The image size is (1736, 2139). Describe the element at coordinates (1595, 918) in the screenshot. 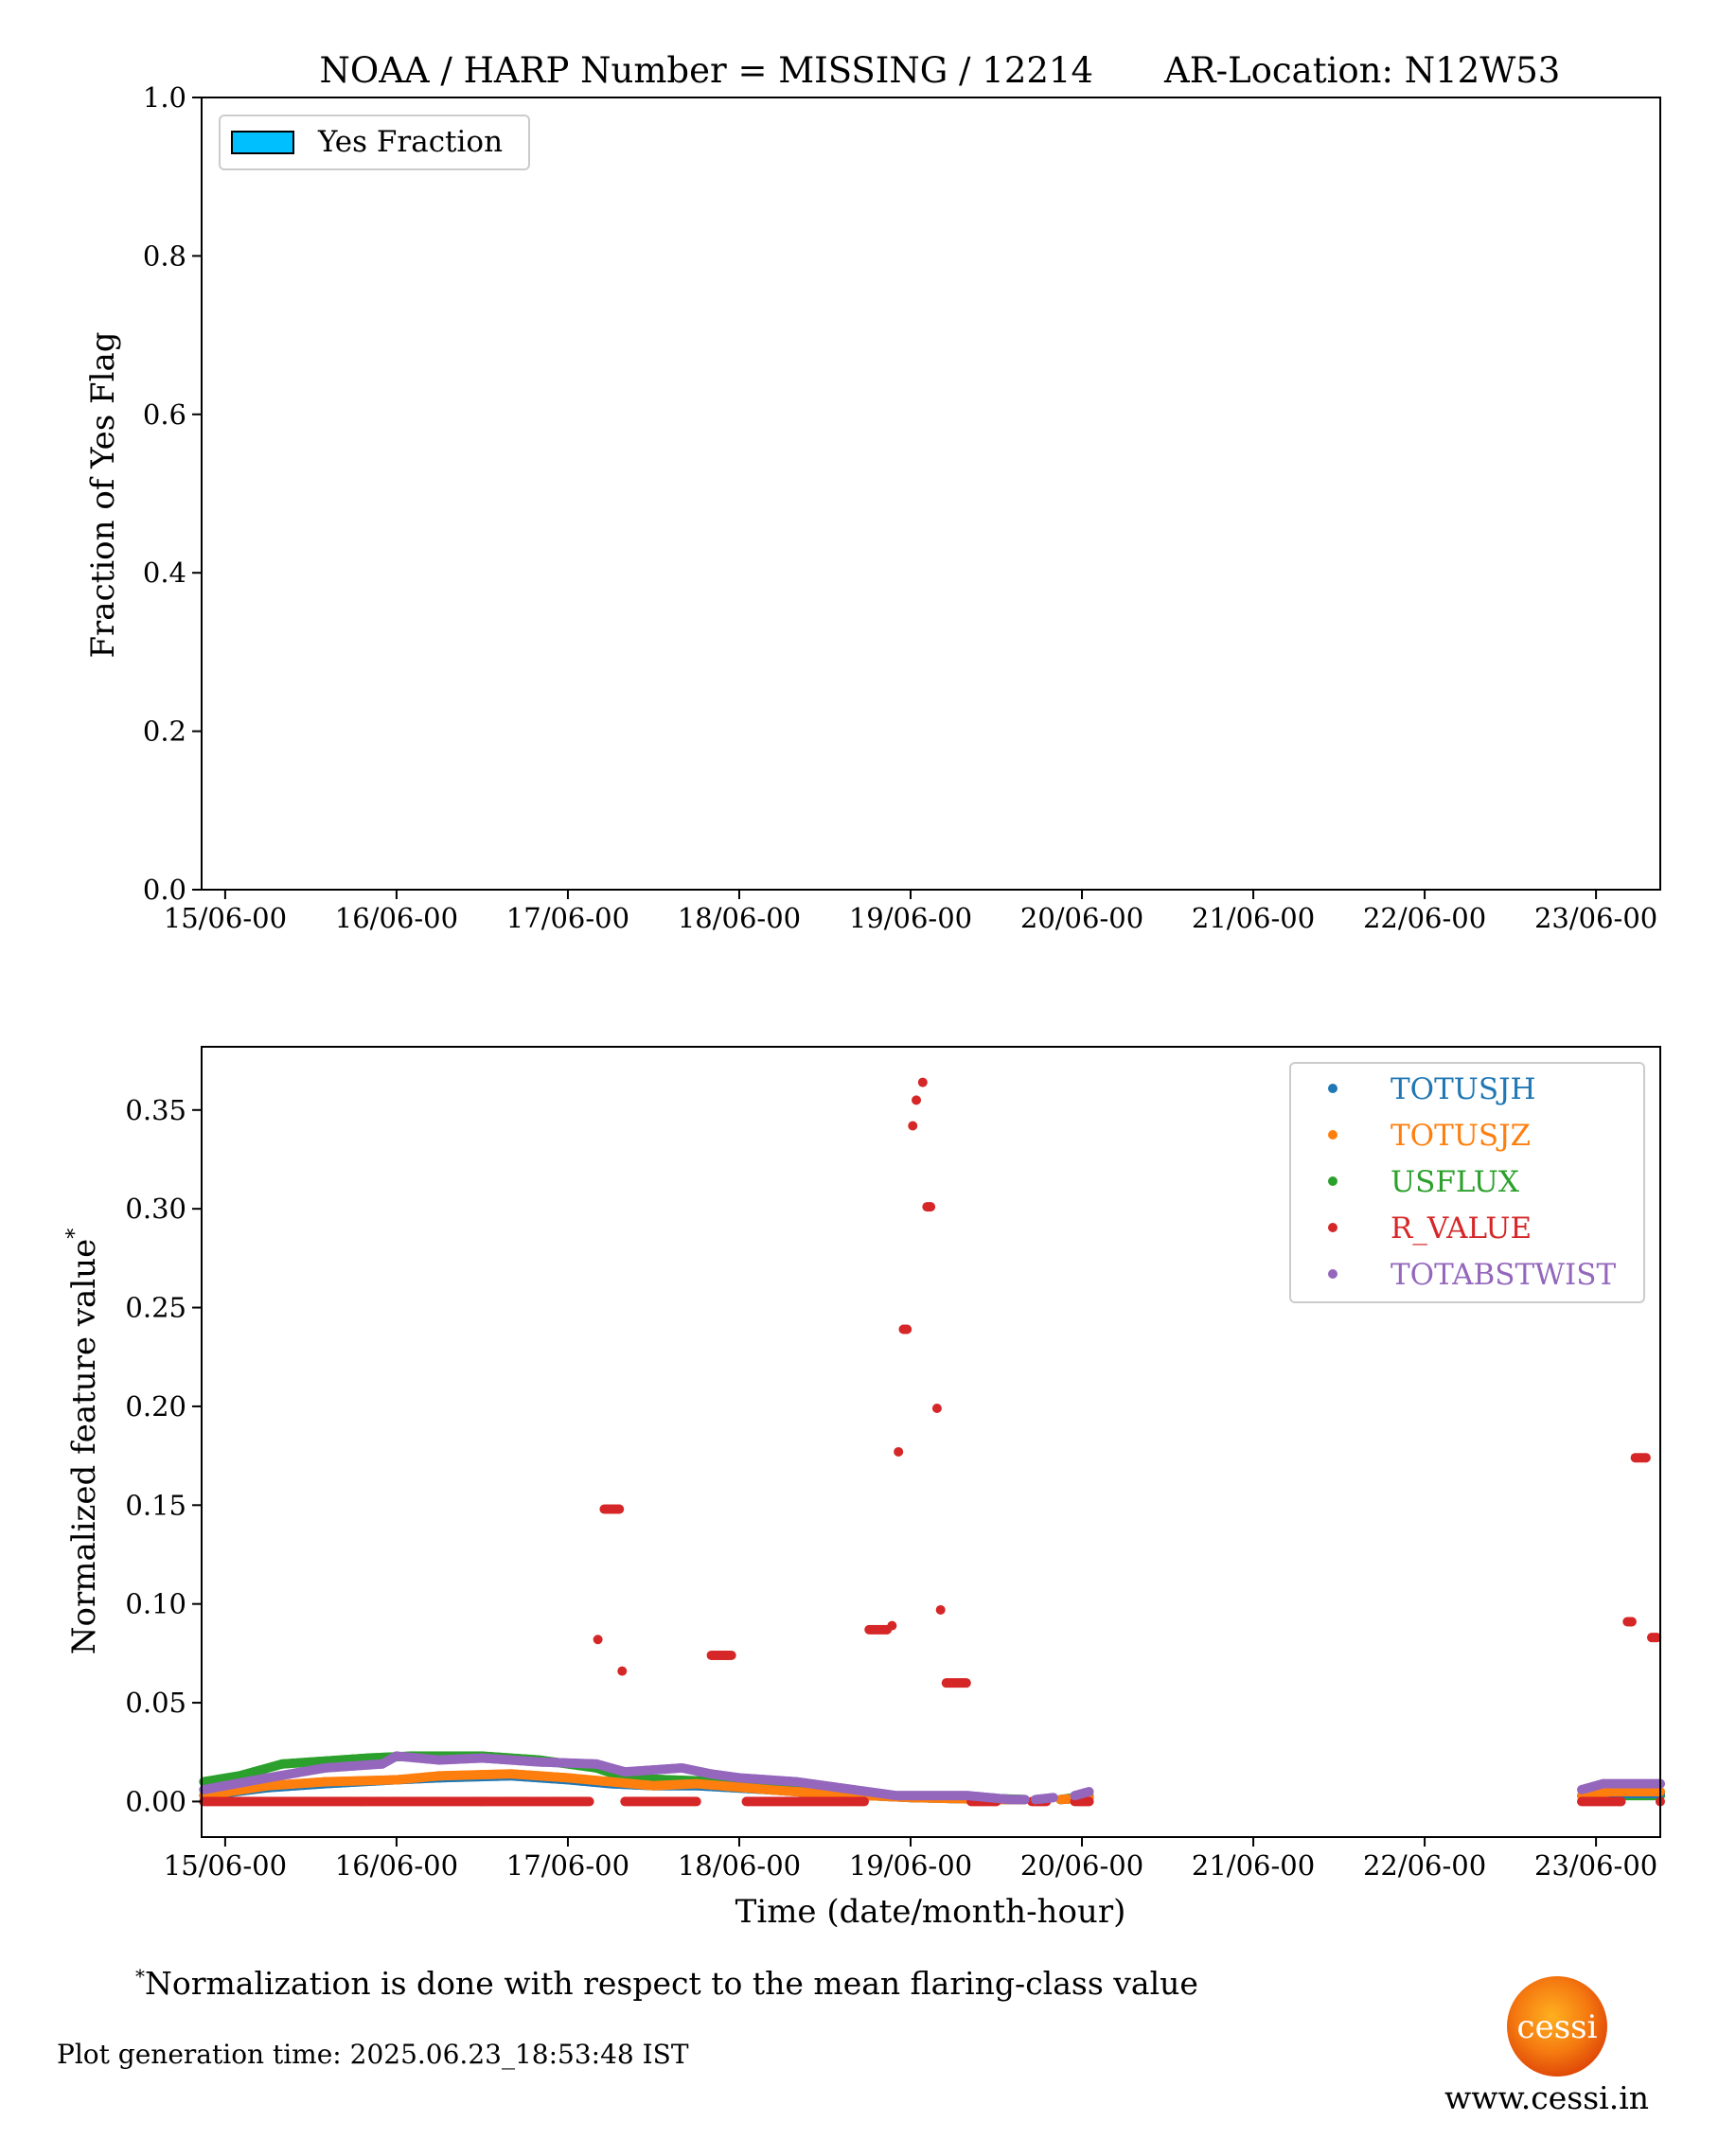

I see `top-x-tick-label: 23/06-00` at that location.